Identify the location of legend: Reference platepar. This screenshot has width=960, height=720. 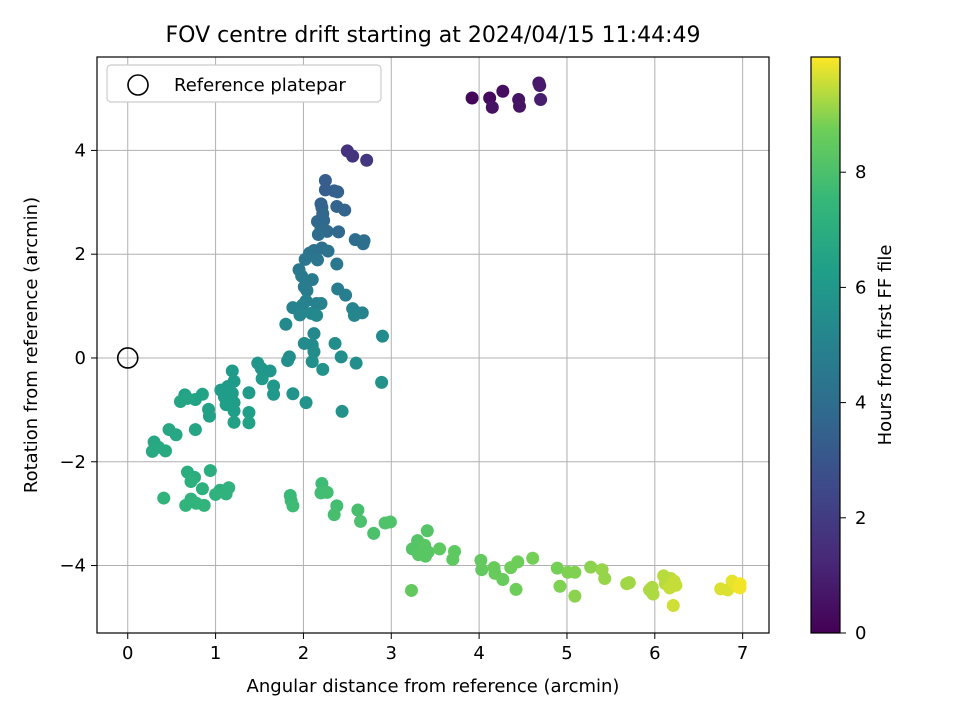
(244, 83).